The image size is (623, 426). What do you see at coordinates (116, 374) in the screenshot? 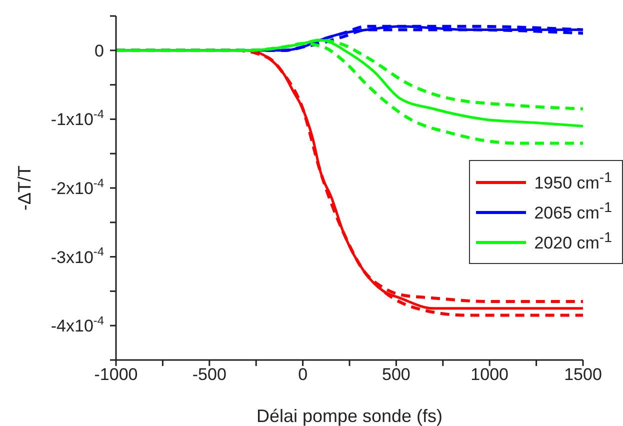
I see `x-tick-label: -1000` at bounding box center [116, 374].